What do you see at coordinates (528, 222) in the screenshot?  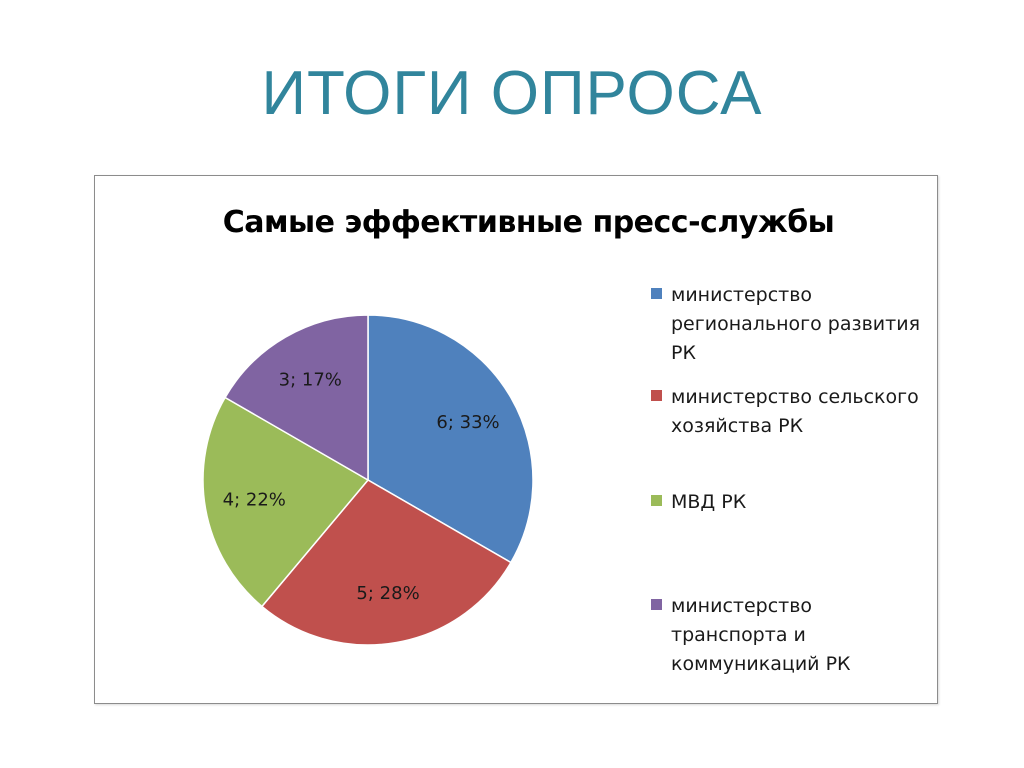 I see `chart-title: Самые эффективные пресс-службы` at bounding box center [528, 222].